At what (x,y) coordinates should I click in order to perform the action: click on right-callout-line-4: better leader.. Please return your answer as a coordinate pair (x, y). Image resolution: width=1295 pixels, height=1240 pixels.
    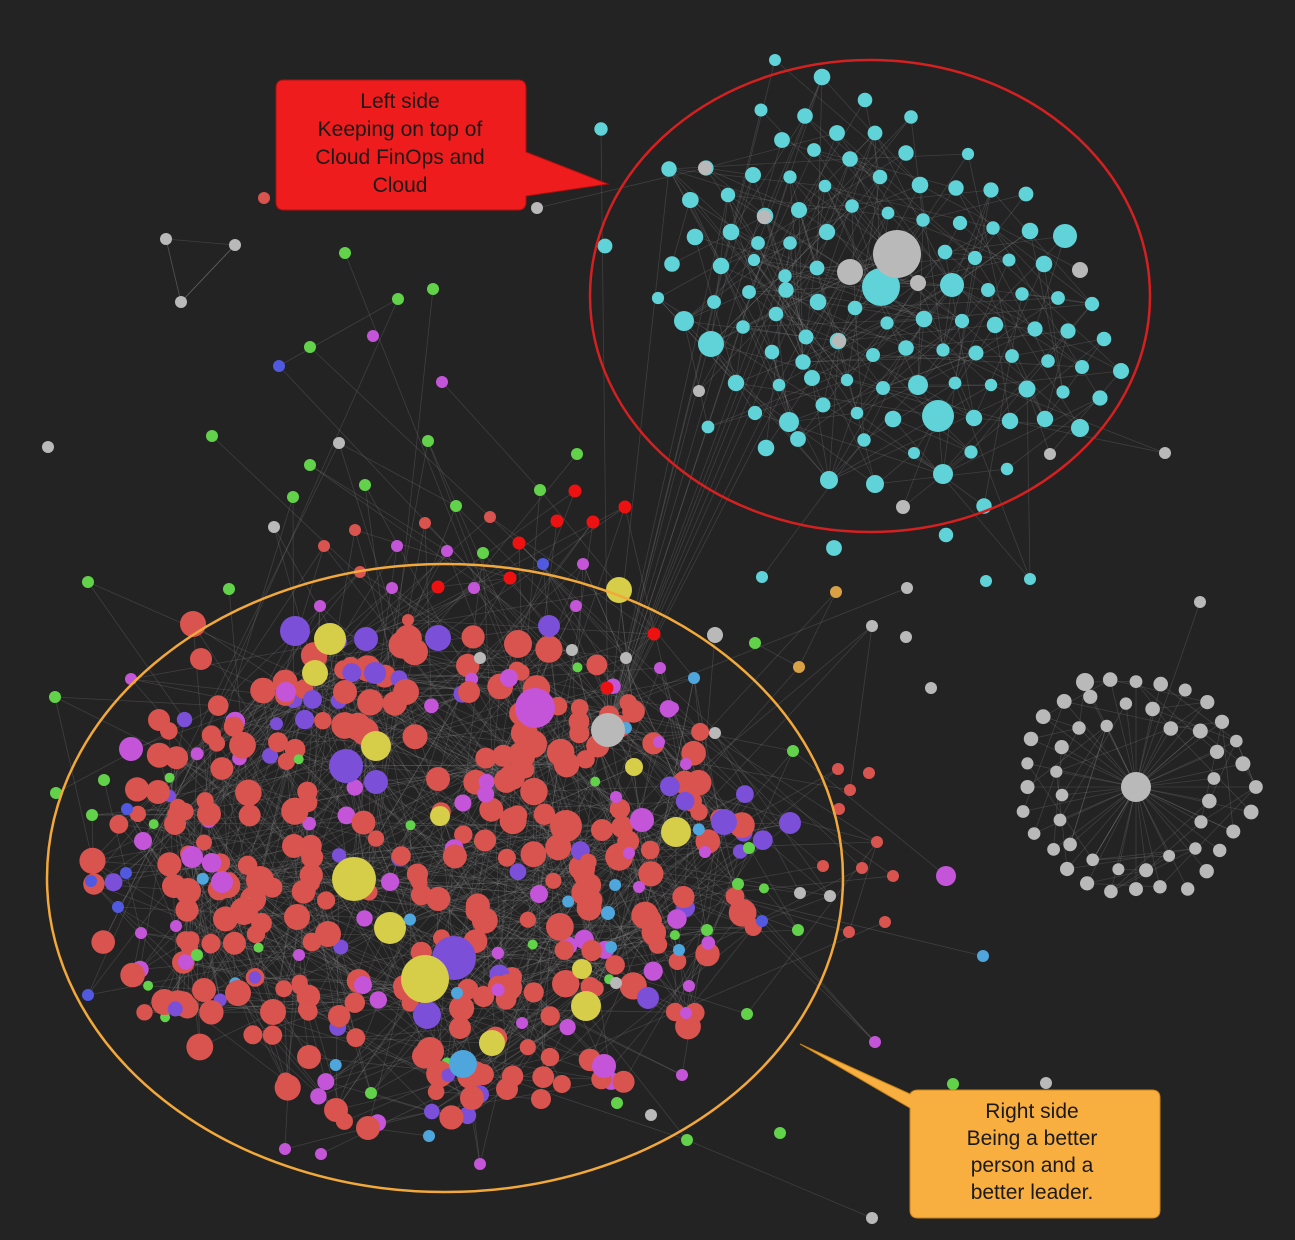
    Looking at the image, I should click on (1032, 1192).